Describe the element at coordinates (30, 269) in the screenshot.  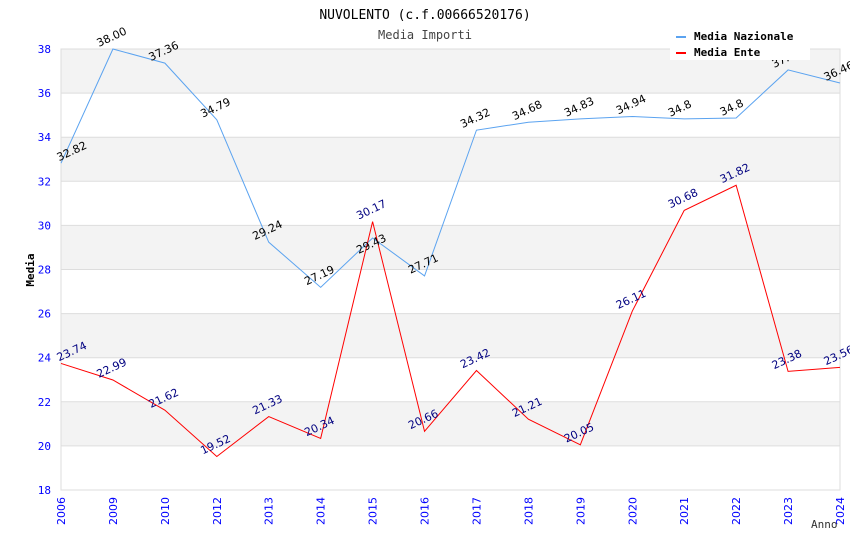
I see `y-axis-label: Media` at that location.